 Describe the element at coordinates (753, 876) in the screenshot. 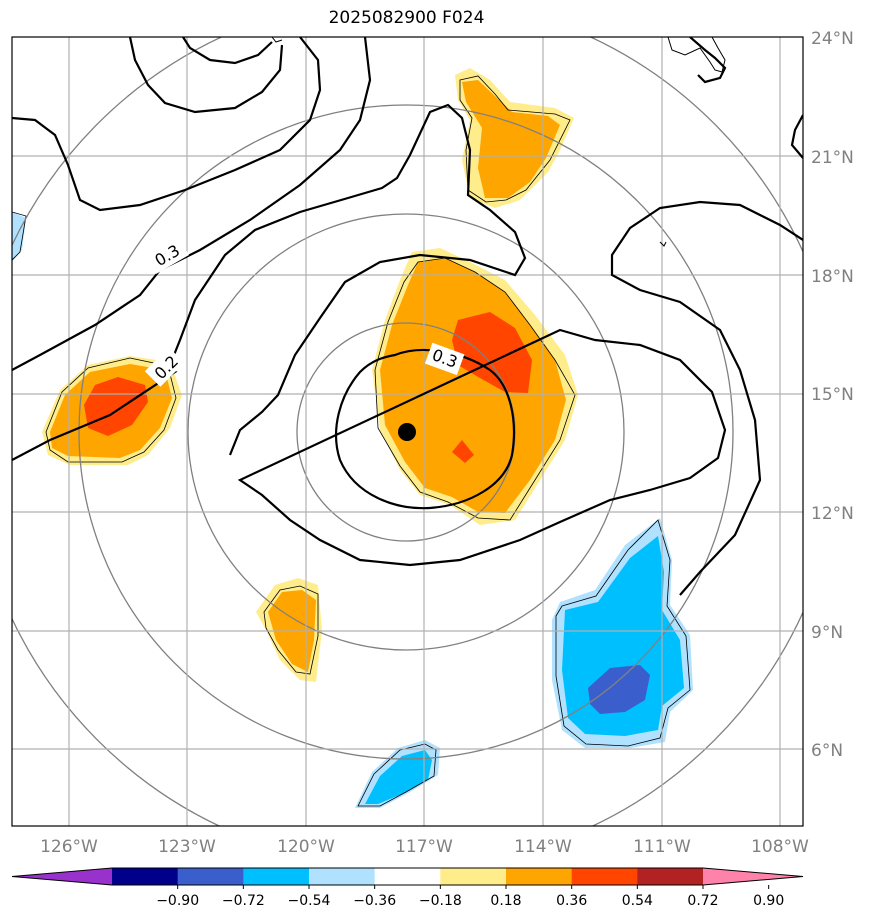

I see `colorbar-extend-high` at that location.